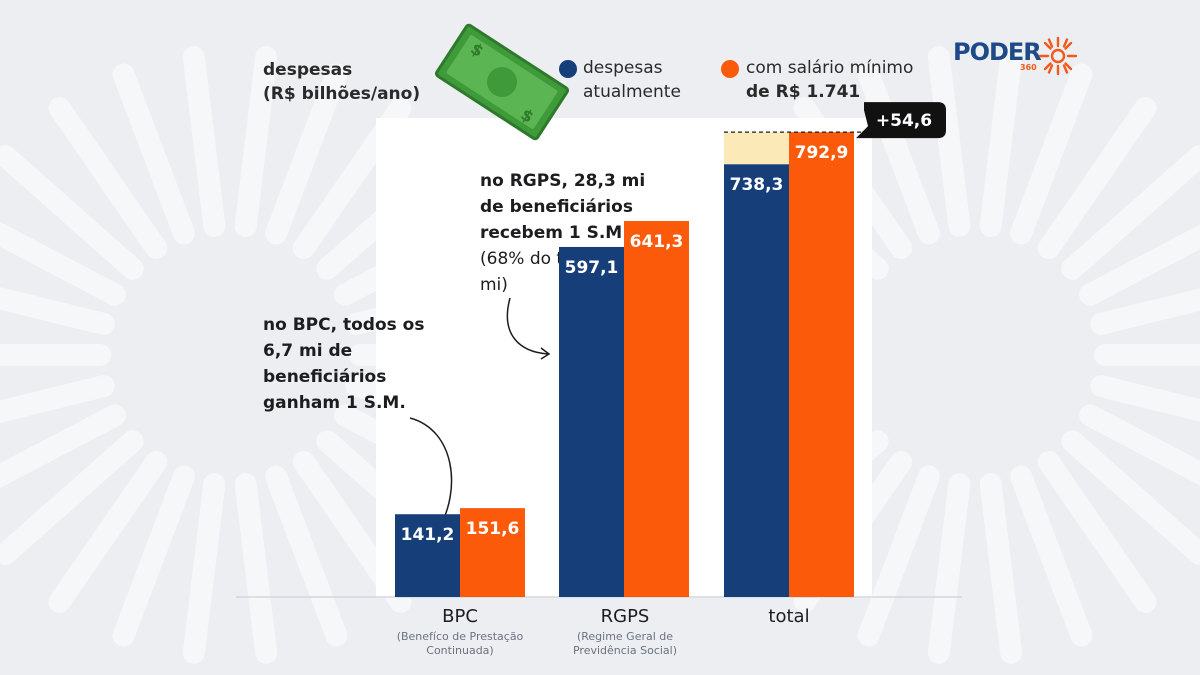 The image size is (1200, 675). I want to click on bar-value-label: 597,1, so click(592, 268).